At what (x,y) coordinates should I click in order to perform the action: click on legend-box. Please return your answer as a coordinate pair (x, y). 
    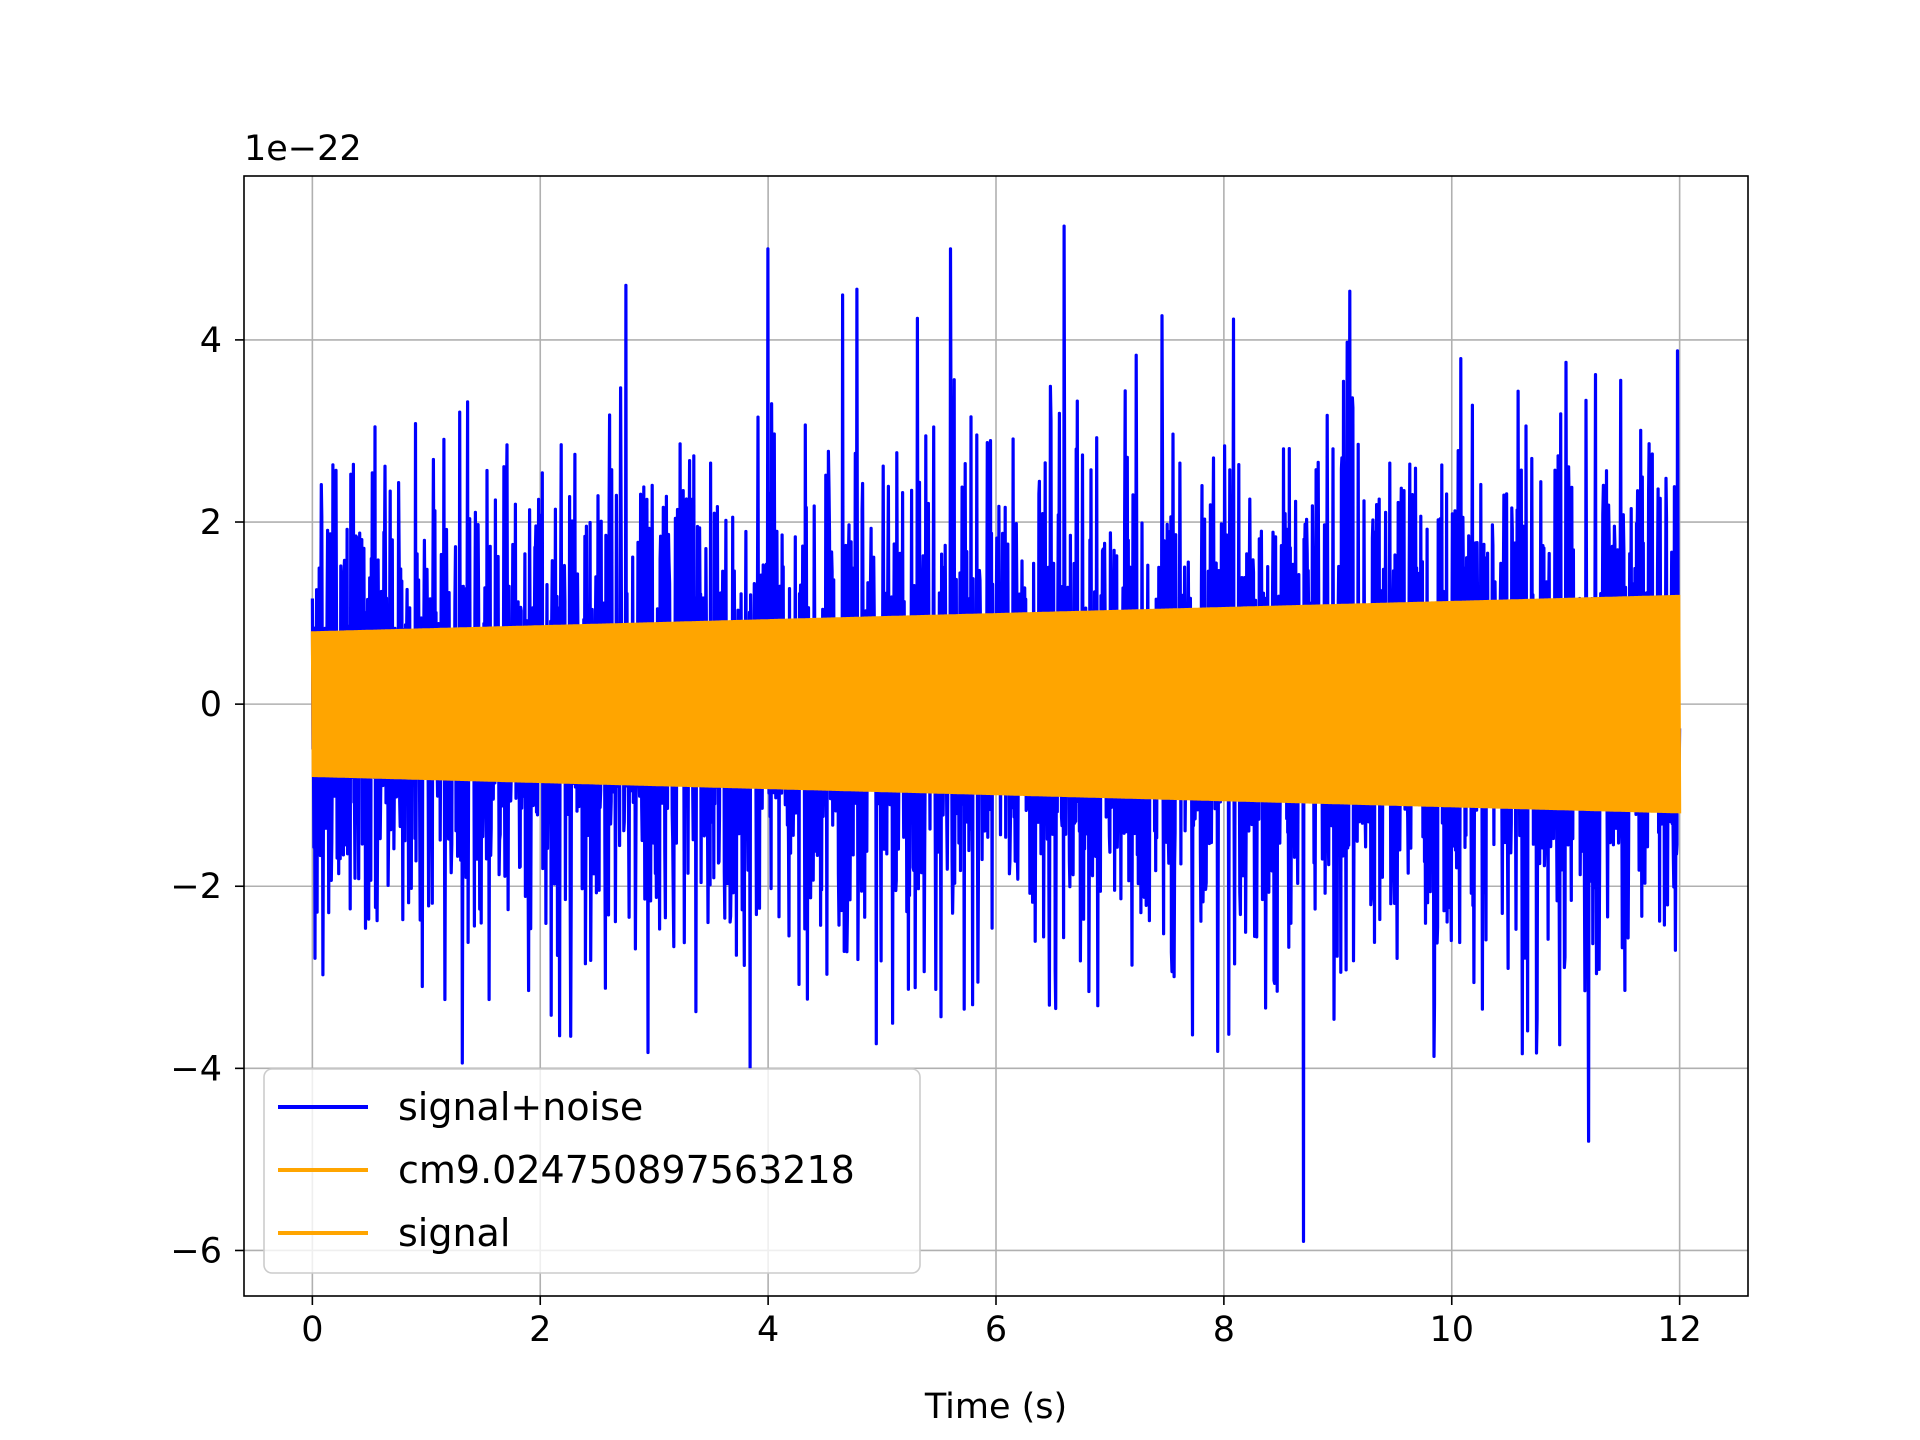
    Looking at the image, I should click on (592, 1171).